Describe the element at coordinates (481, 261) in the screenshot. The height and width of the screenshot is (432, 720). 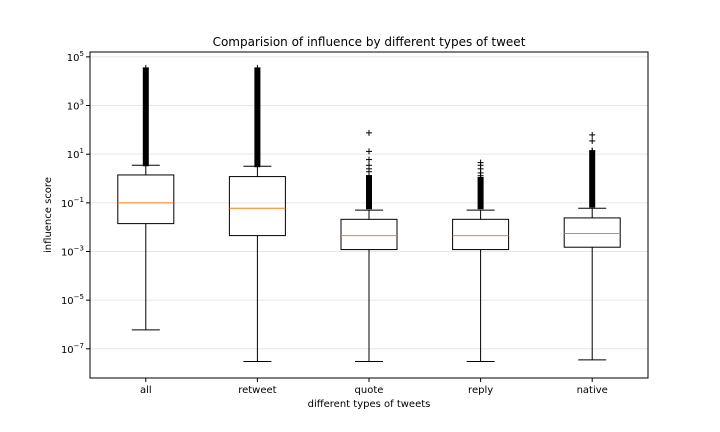
I see `box-reply` at that location.